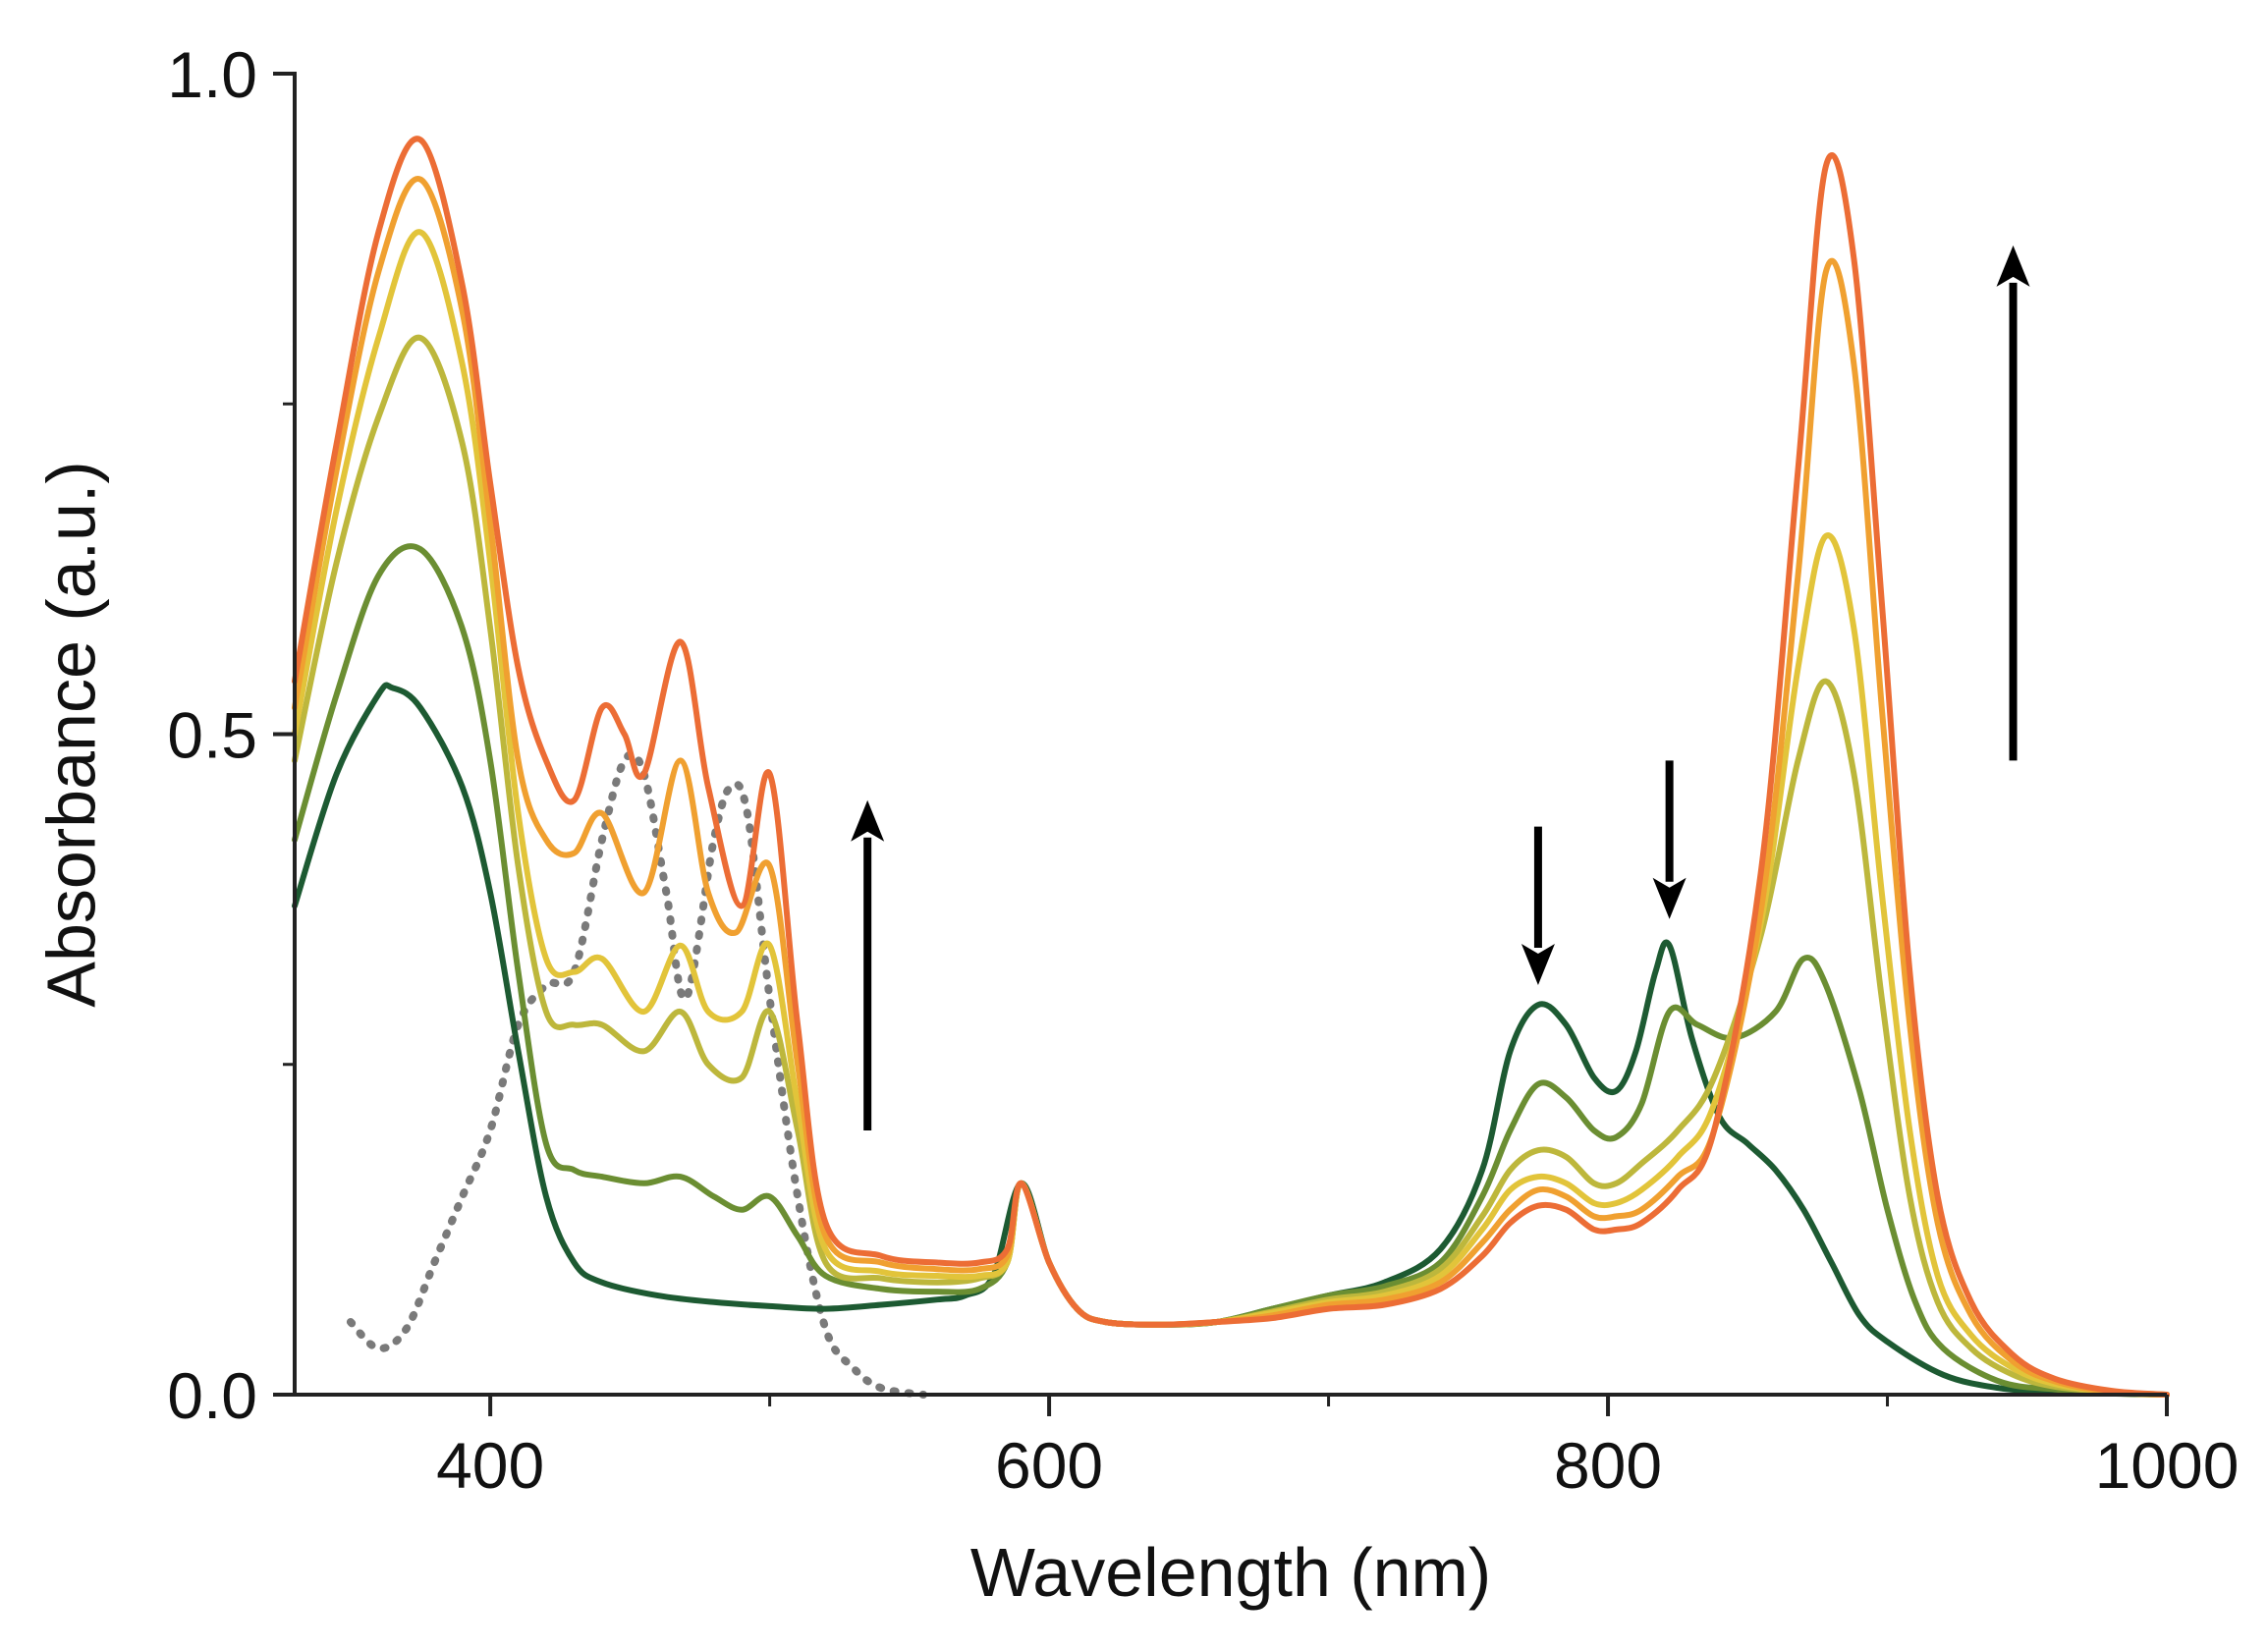 This screenshot has width=2268, height=1650. I want to click on series-line-reference-dotted, so click(637, 1074).